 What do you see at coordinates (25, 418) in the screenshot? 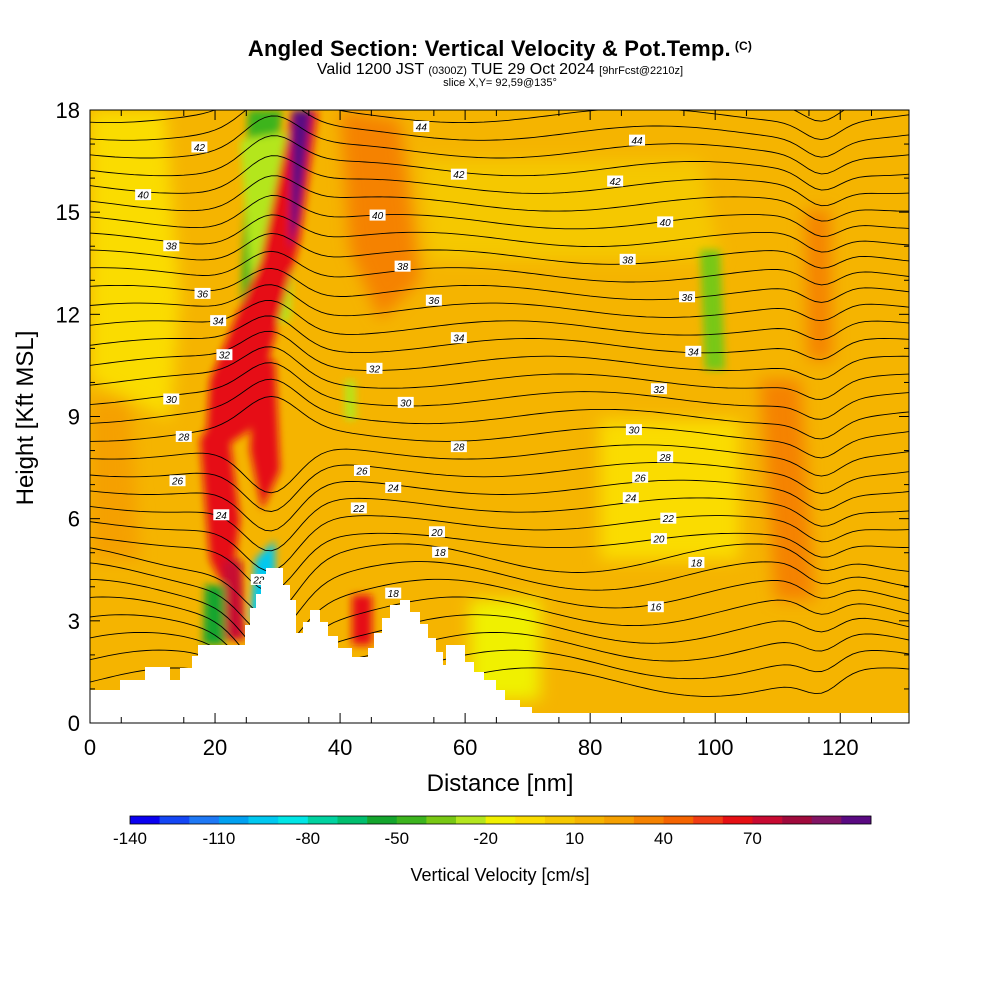
I see `y-axis-title: Height [Kft MSL]` at bounding box center [25, 418].